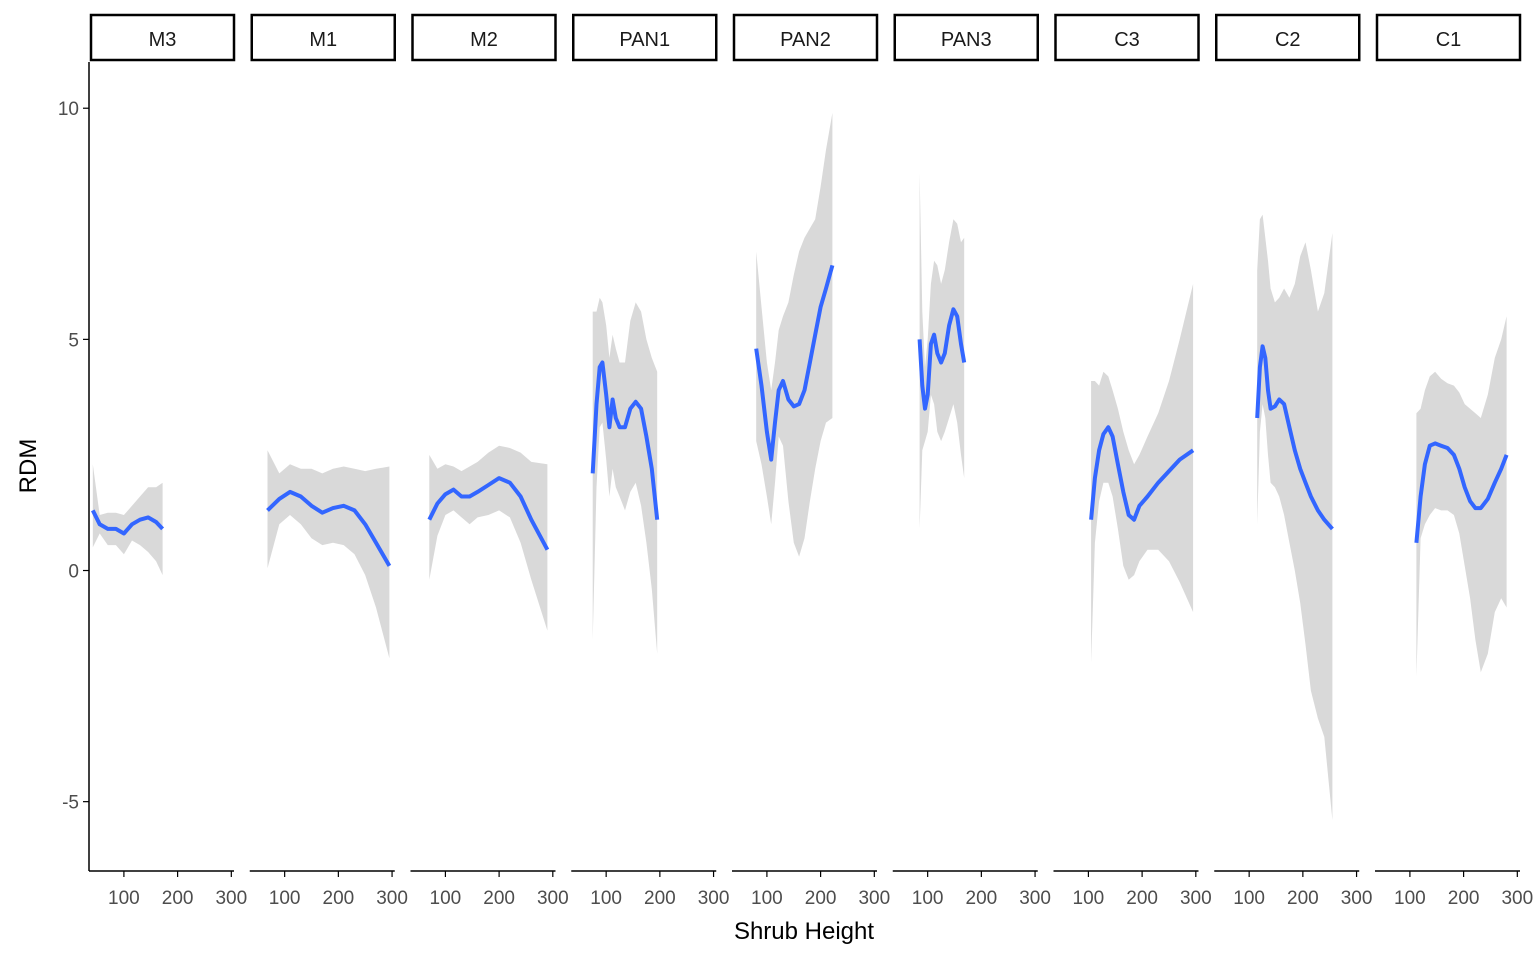 This screenshot has height=960, width=1536. What do you see at coordinates (74, 466) in the screenshot?
I see `axes-layer: -5 0 5 10` at bounding box center [74, 466].